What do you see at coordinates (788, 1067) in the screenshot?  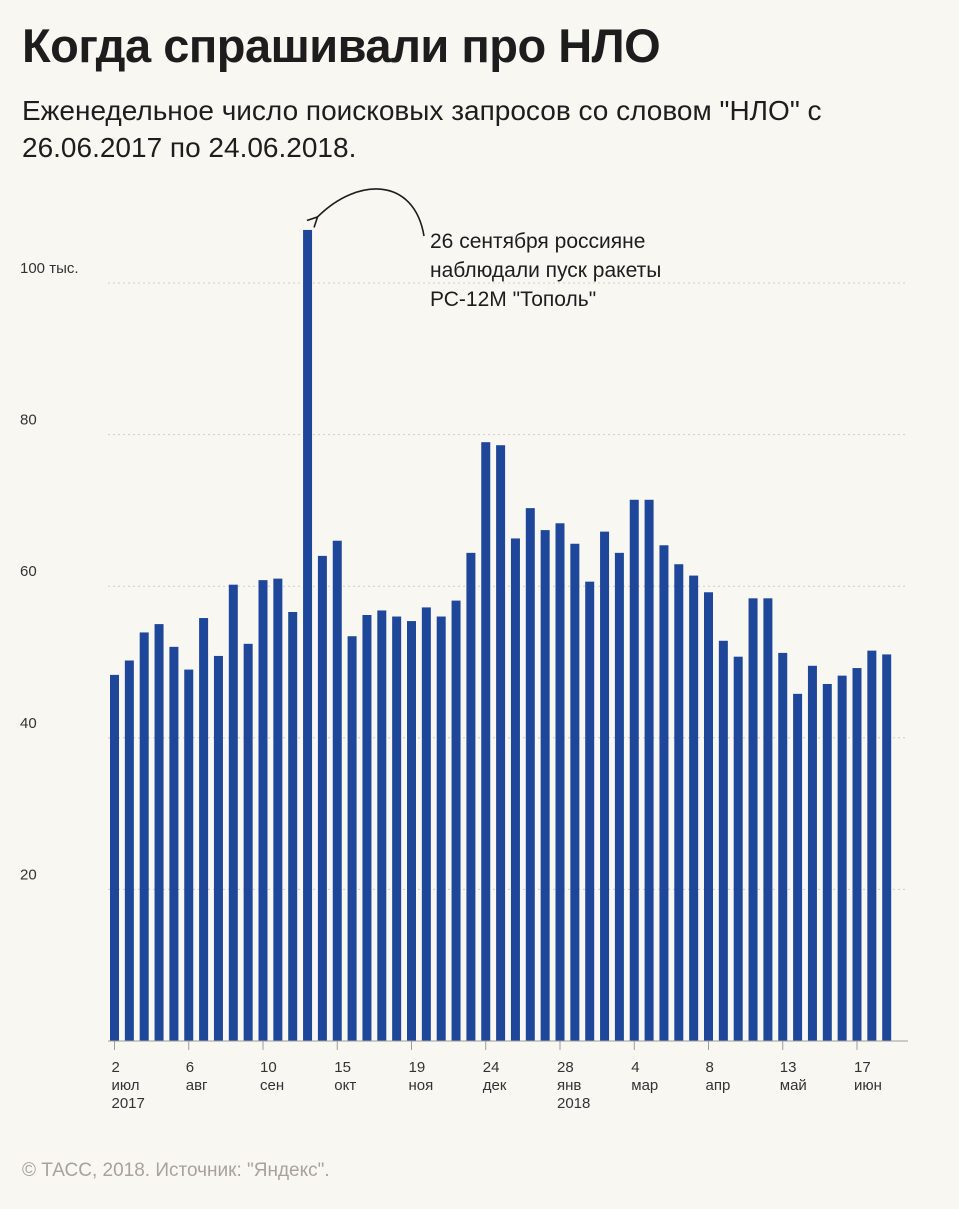 I see `x-tick-label: 13` at bounding box center [788, 1067].